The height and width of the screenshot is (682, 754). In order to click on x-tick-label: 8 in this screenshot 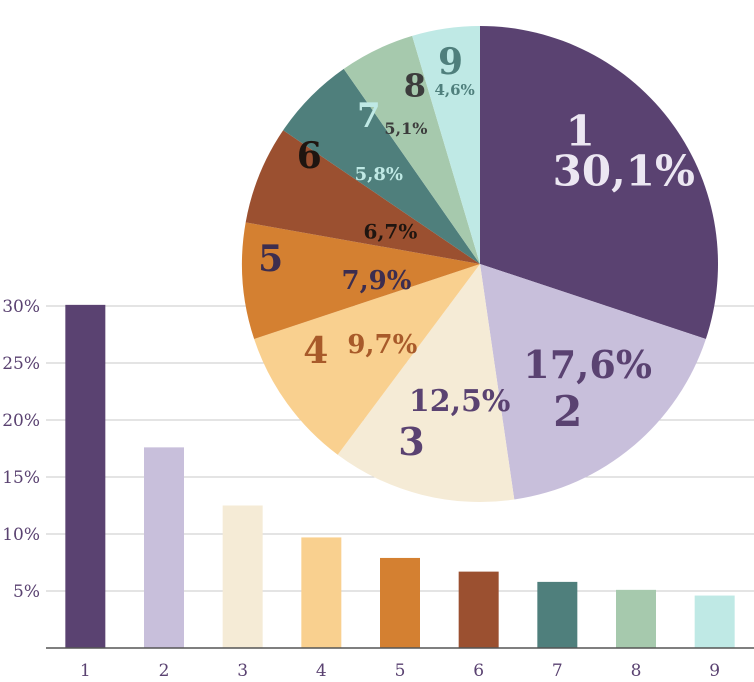, I will do `click(636, 671)`.